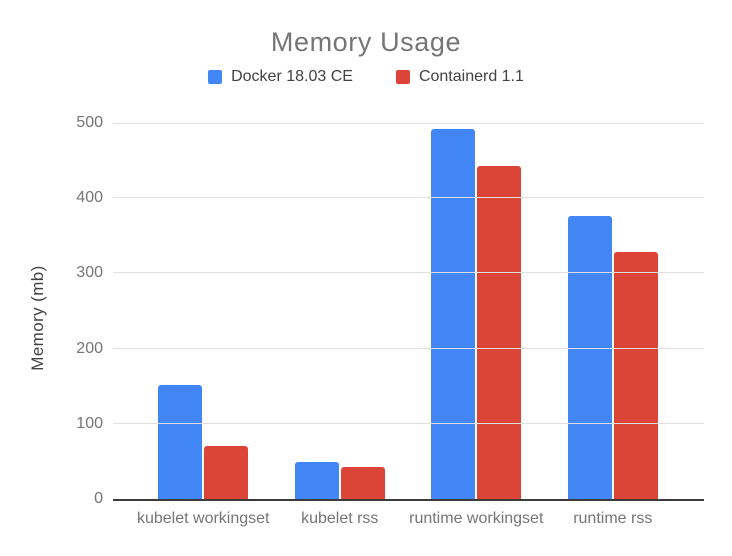 The image size is (732, 556). Describe the element at coordinates (98, 498) in the screenshot. I see `y-tick-label: 0` at that location.